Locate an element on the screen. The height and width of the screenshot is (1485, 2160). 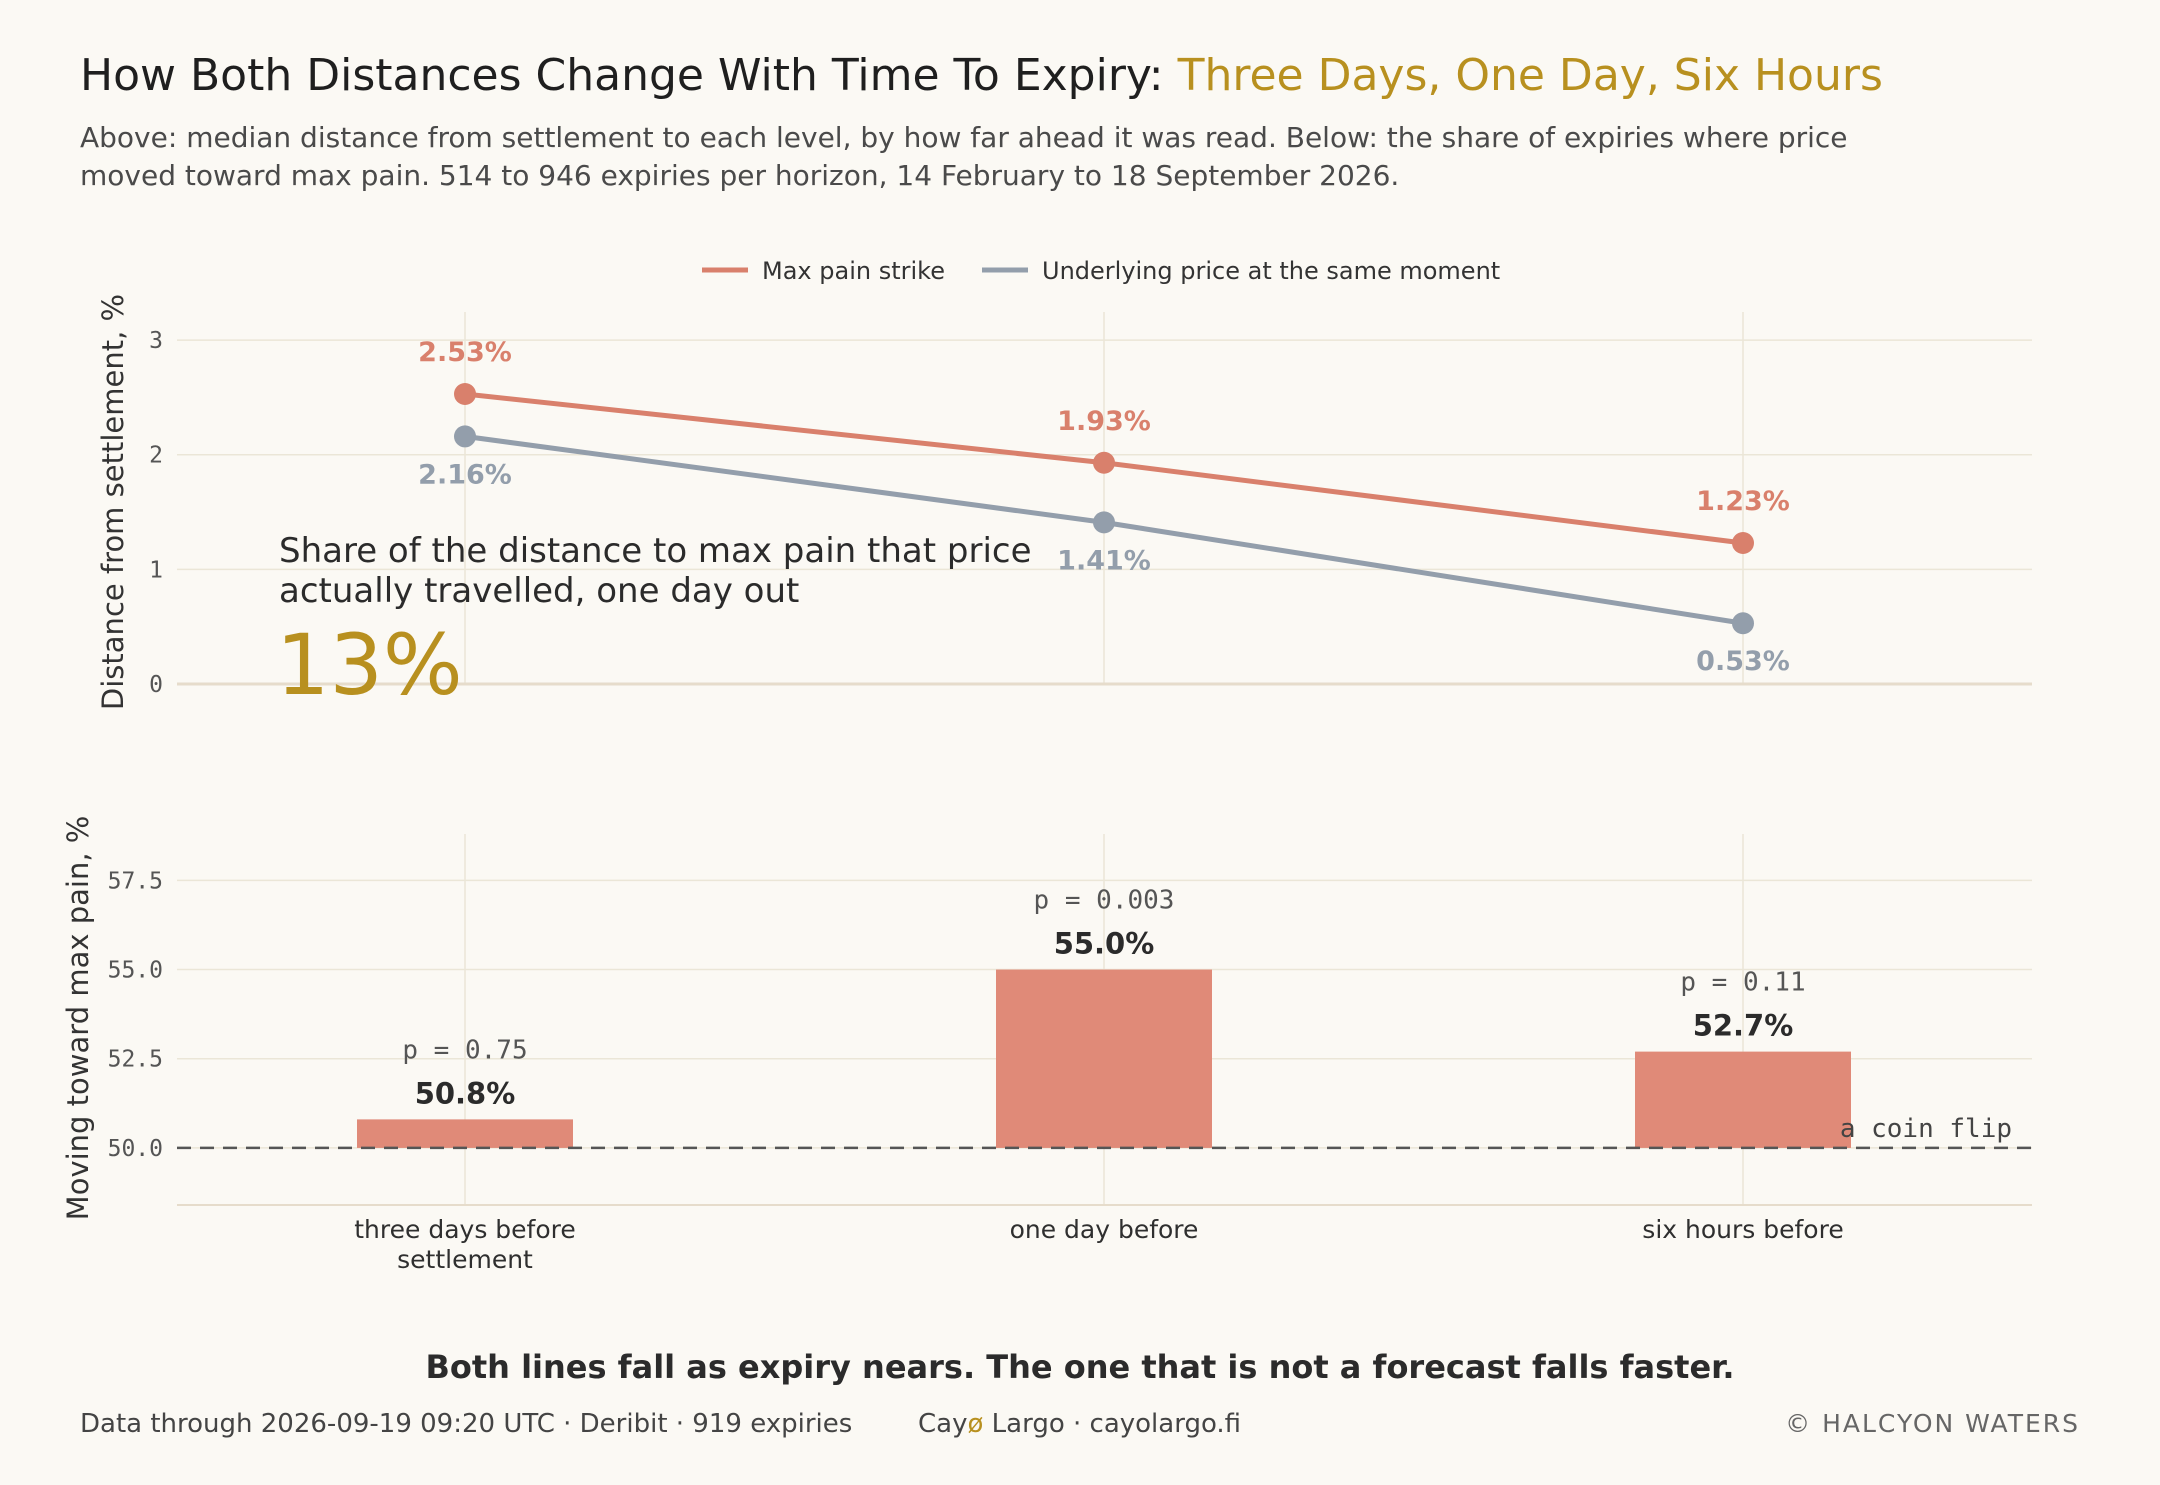
site-name-o: ø is located at coordinates (975, 1424).